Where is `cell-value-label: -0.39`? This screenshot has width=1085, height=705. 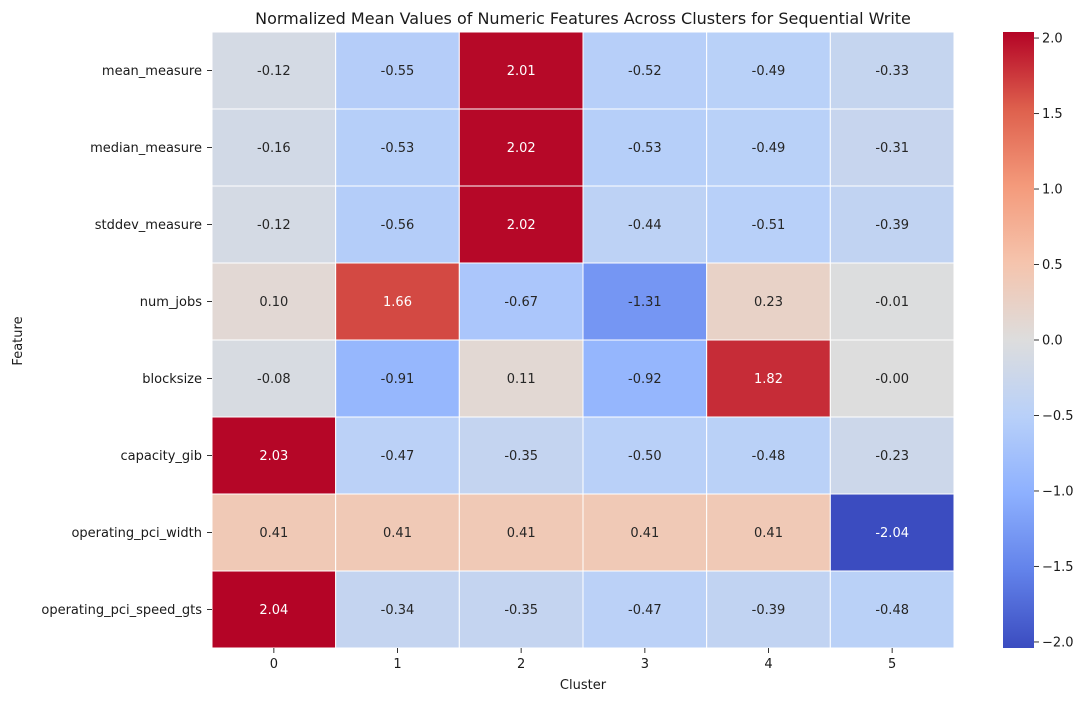
cell-value-label: -0.39 is located at coordinates (769, 610).